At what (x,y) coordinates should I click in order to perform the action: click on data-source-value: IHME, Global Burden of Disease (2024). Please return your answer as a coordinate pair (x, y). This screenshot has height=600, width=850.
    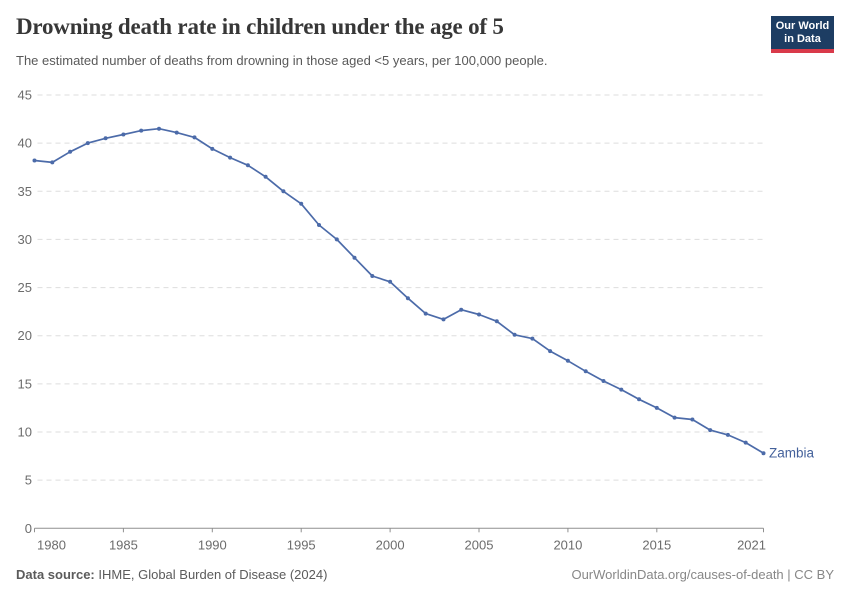
    Looking at the image, I should click on (211, 574).